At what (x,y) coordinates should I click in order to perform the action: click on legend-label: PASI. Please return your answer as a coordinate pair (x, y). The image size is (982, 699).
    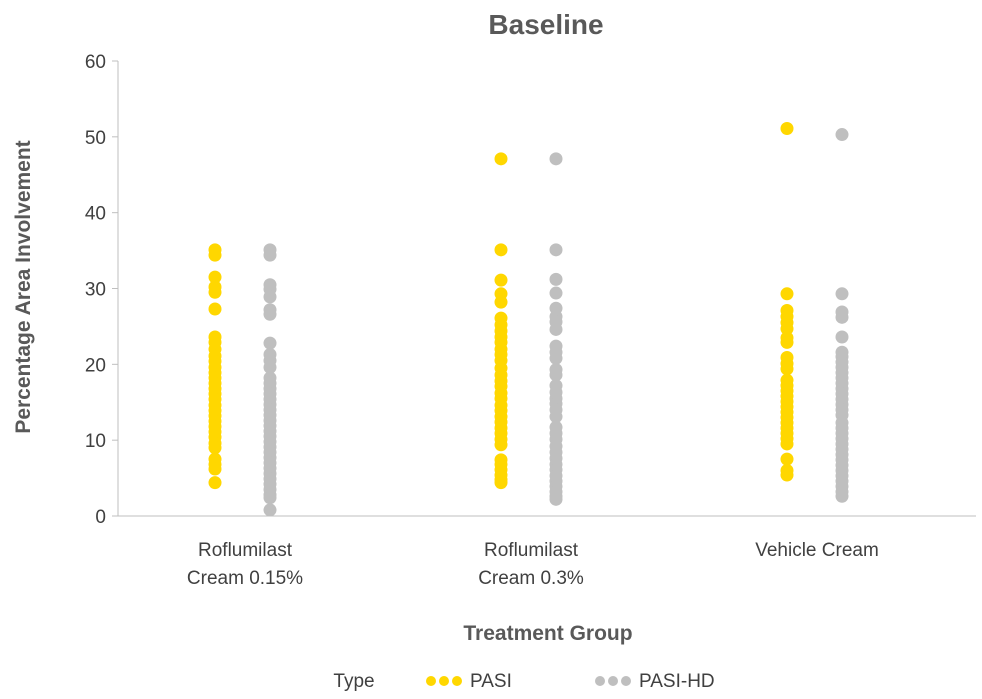
    Looking at the image, I should click on (491, 681).